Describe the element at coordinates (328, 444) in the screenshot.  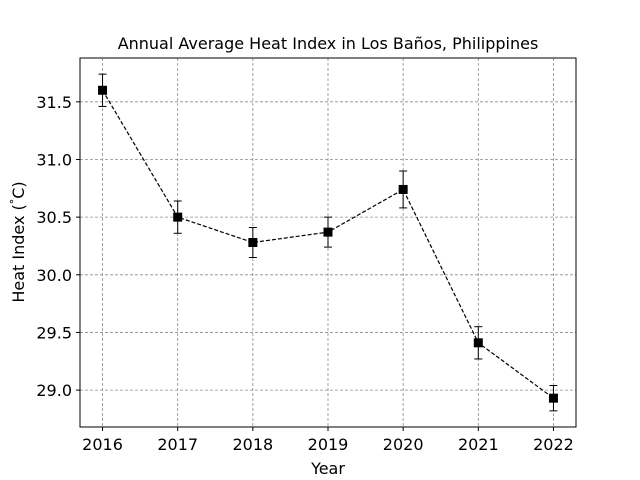
I see `x-tick-label: 2019` at that location.